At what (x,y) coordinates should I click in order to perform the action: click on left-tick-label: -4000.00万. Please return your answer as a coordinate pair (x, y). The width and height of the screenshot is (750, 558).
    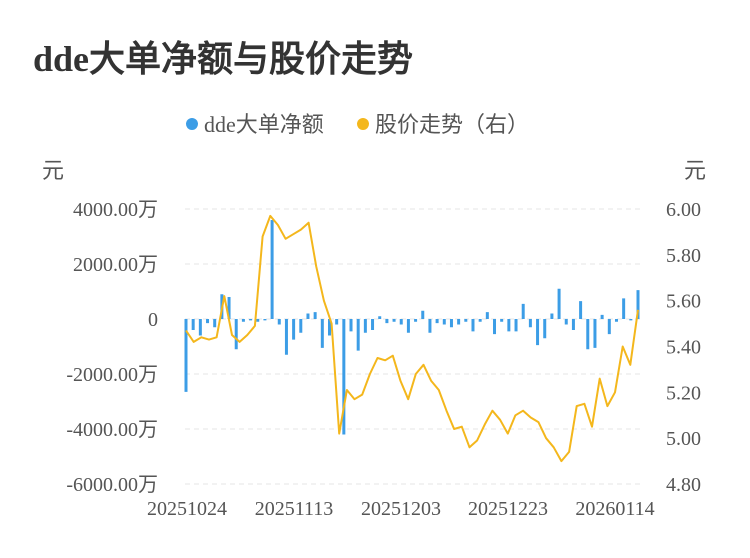
    Looking at the image, I should click on (112, 430).